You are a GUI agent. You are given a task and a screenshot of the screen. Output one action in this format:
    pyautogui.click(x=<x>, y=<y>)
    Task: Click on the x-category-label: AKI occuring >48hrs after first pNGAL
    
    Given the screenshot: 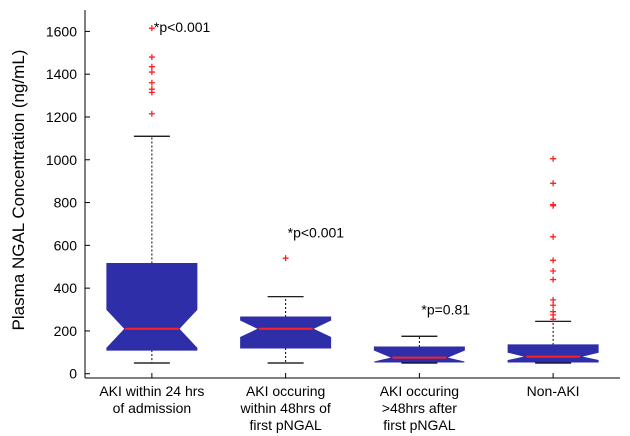 What is the action you would take?
    pyautogui.click(x=419, y=408)
    